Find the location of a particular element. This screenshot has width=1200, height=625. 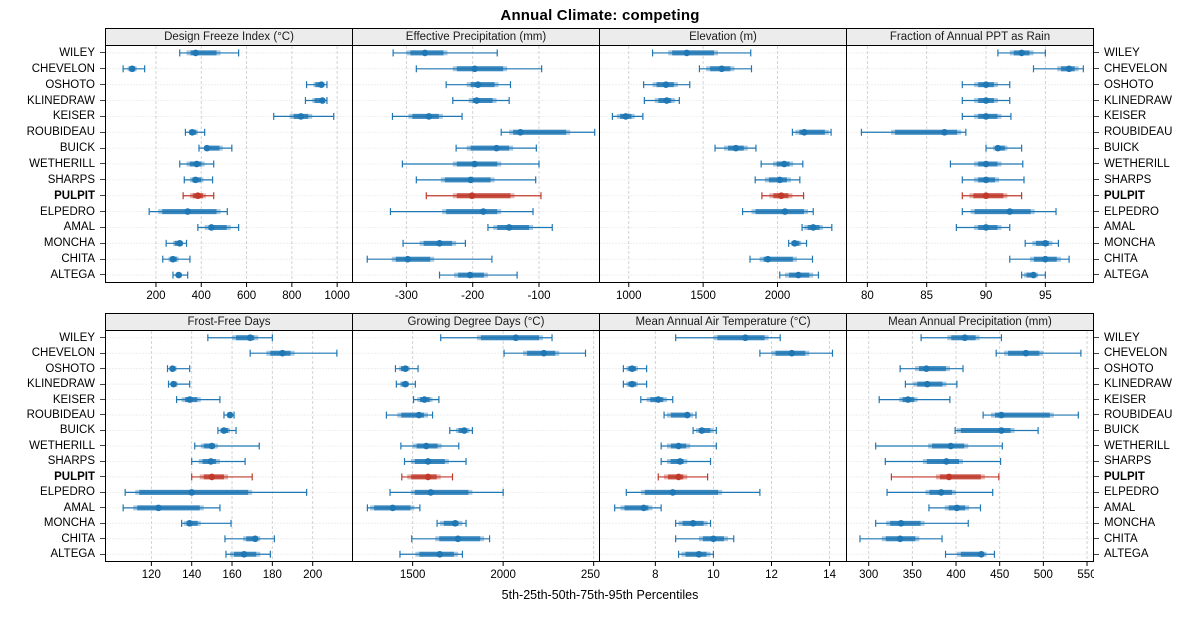

panel-mean-annual-air-temperature-c: Mean Annual Air Temperature (°C) 8 10 12 14 is located at coordinates (723, 449).